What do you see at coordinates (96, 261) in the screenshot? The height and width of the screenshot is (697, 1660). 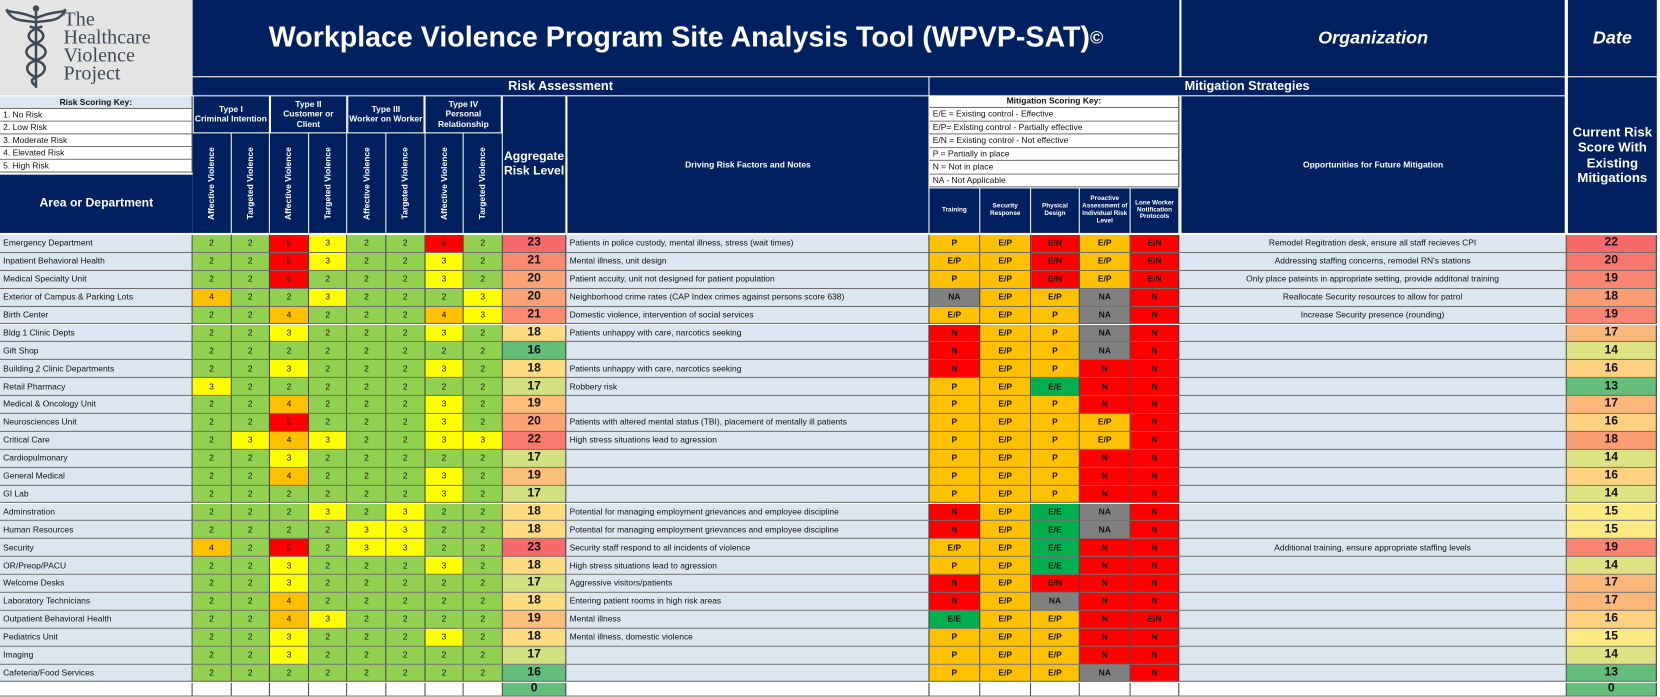 I see `area-cell: Inpatient Behavioral Health` at bounding box center [96, 261].